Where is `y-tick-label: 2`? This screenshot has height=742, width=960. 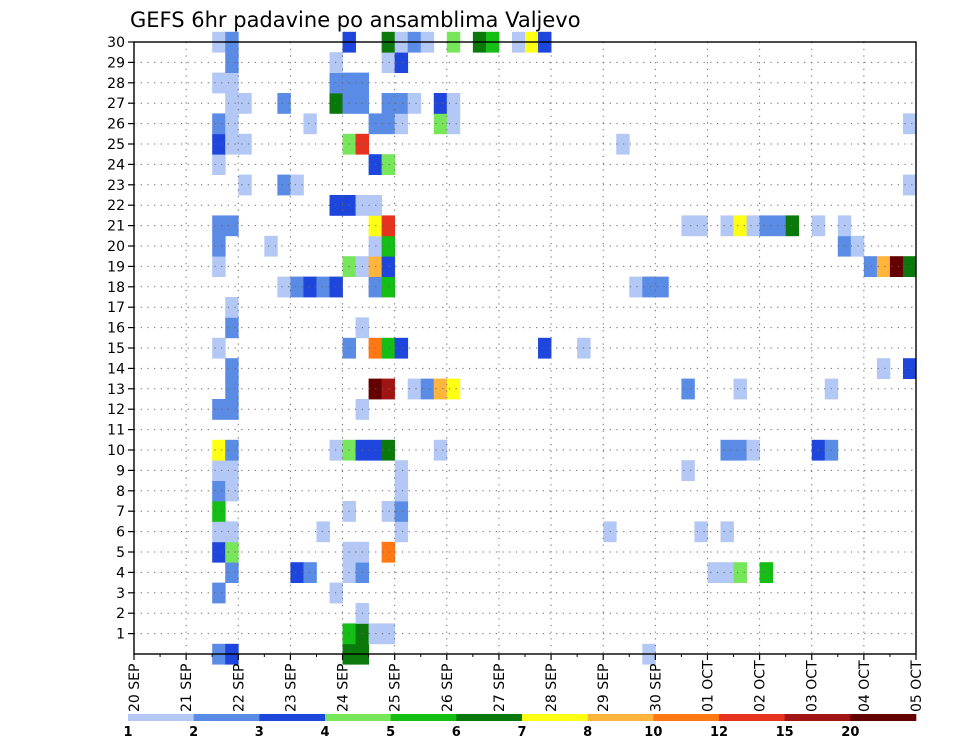
y-tick-label: 2 is located at coordinates (120, 614).